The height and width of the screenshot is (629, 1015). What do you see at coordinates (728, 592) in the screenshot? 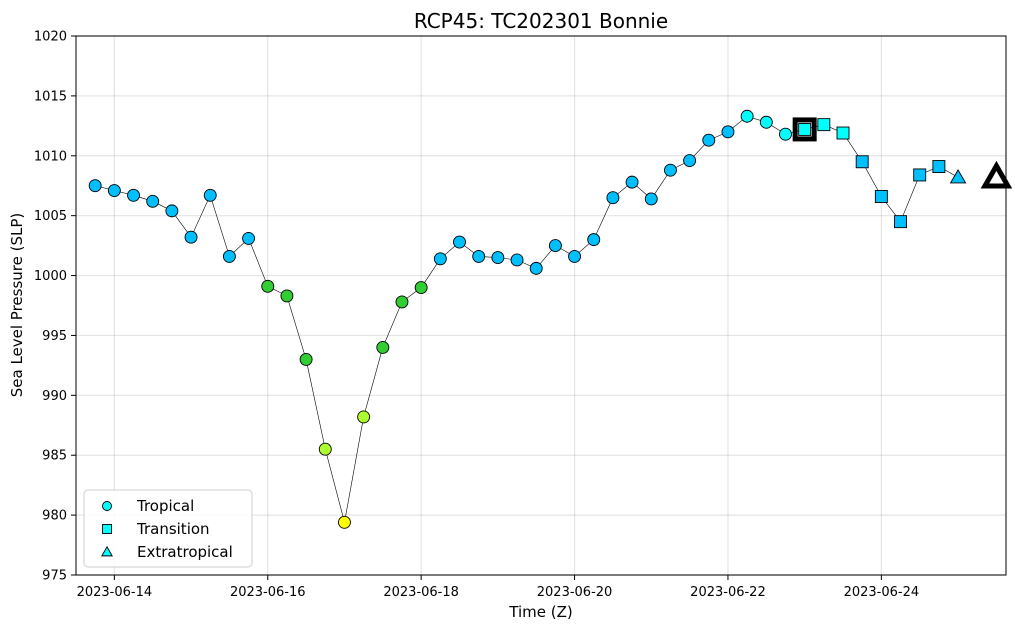
I see `x-tick-label: 2023-06-22` at bounding box center [728, 592].